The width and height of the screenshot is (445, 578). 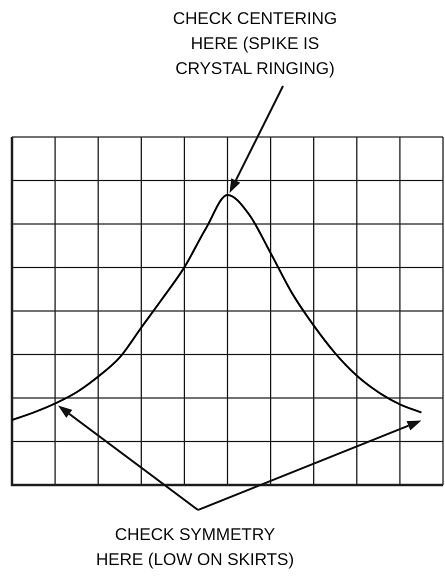 What do you see at coordinates (255, 44) in the screenshot?
I see `text: CHECK CENTERING HERE (SPIKE IS CRYSTAL RINGING)` at bounding box center [255, 44].